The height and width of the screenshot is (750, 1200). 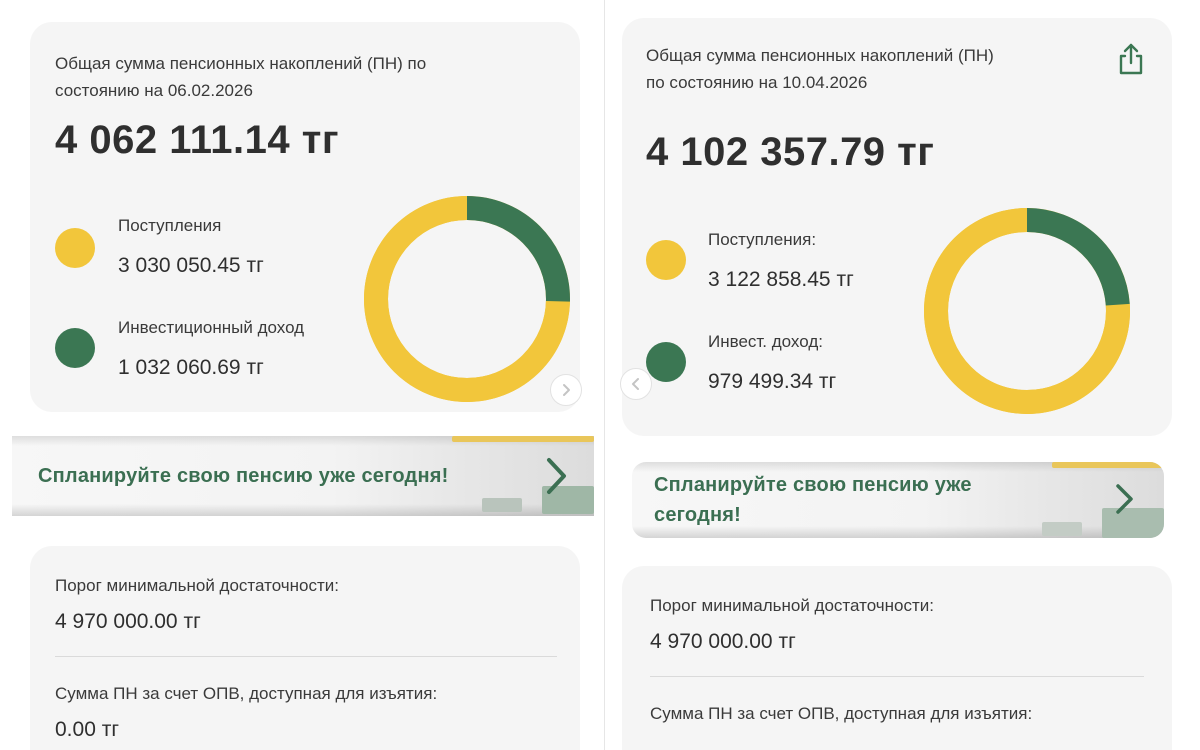 I want to click on panel-divider, so click(x=604, y=375).